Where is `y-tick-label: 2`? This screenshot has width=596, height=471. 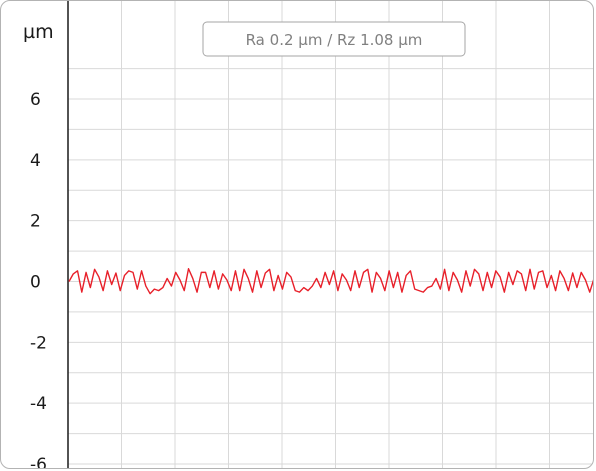
y-tick-label: 2 is located at coordinates (35, 222).